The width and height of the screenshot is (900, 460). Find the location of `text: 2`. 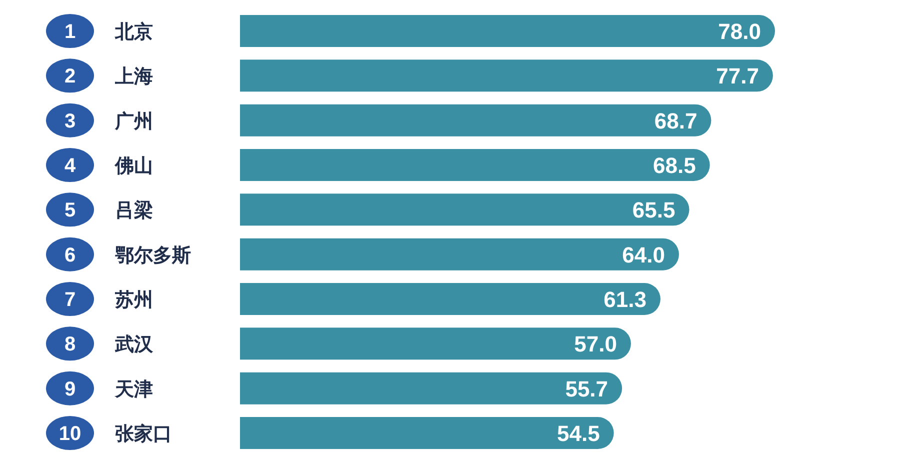

text: 2 is located at coordinates (70, 77).